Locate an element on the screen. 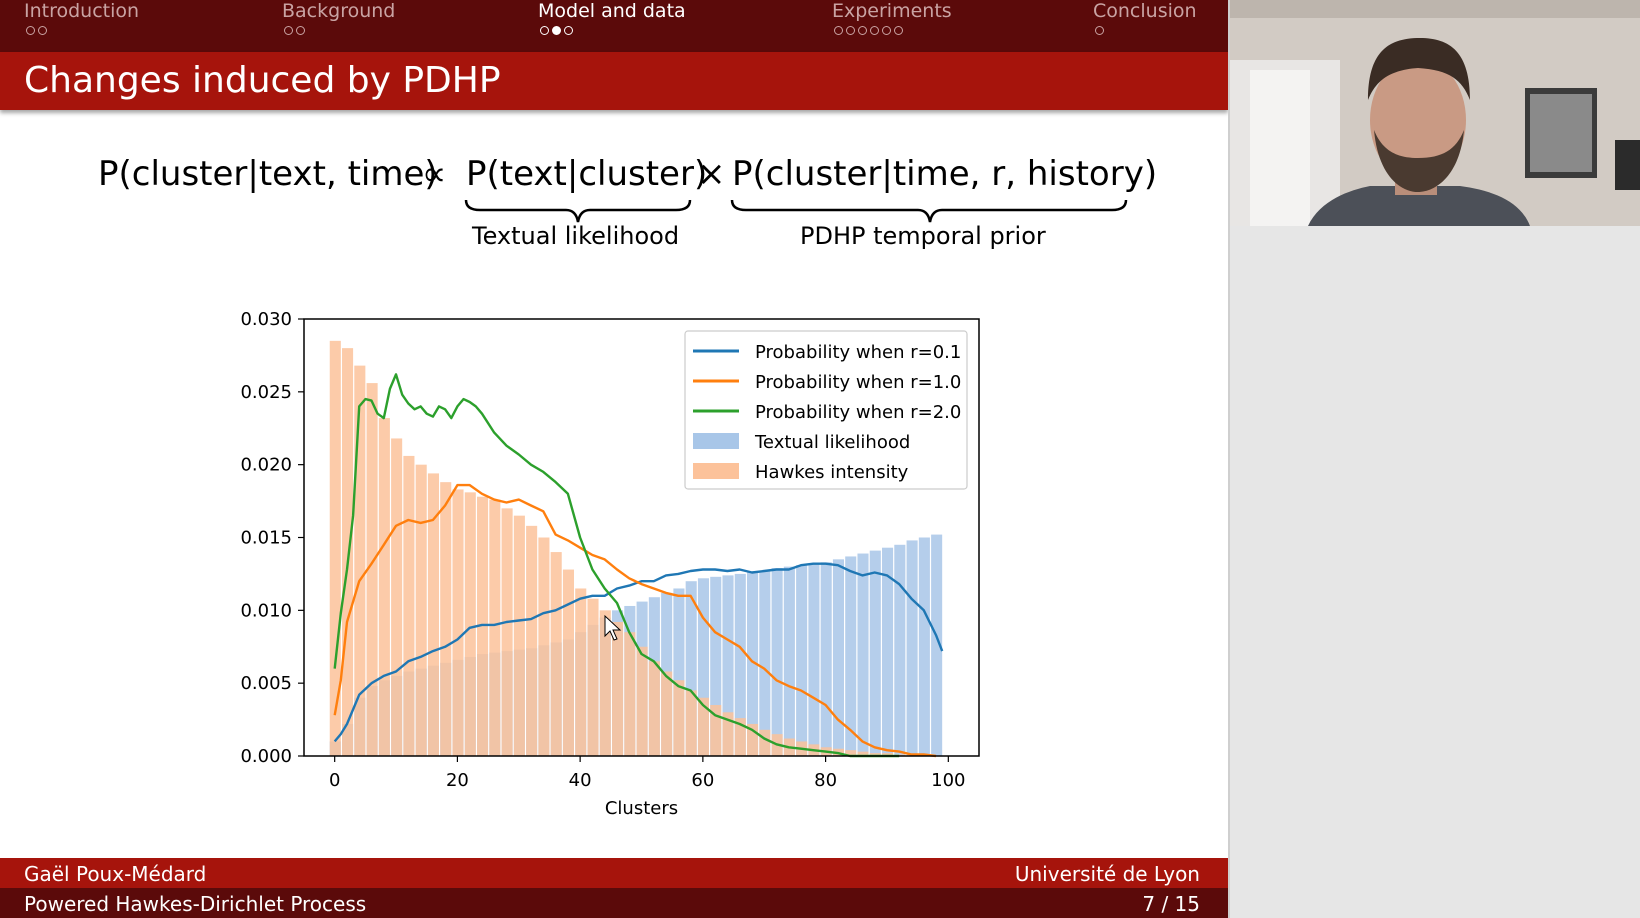 This screenshot has height=918, width=1640. nav-section-label: Conclusion is located at coordinates (1145, 11).